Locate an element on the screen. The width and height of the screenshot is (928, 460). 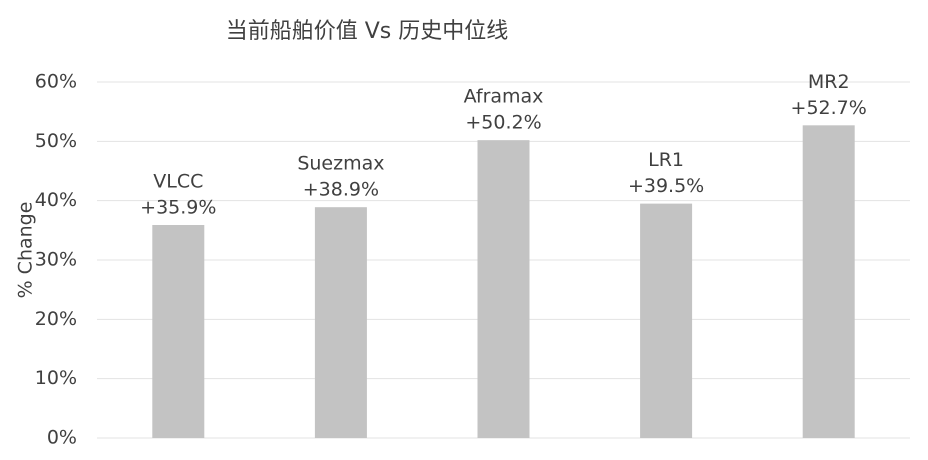
y-tick-label: 20% is located at coordinates (56, 319).